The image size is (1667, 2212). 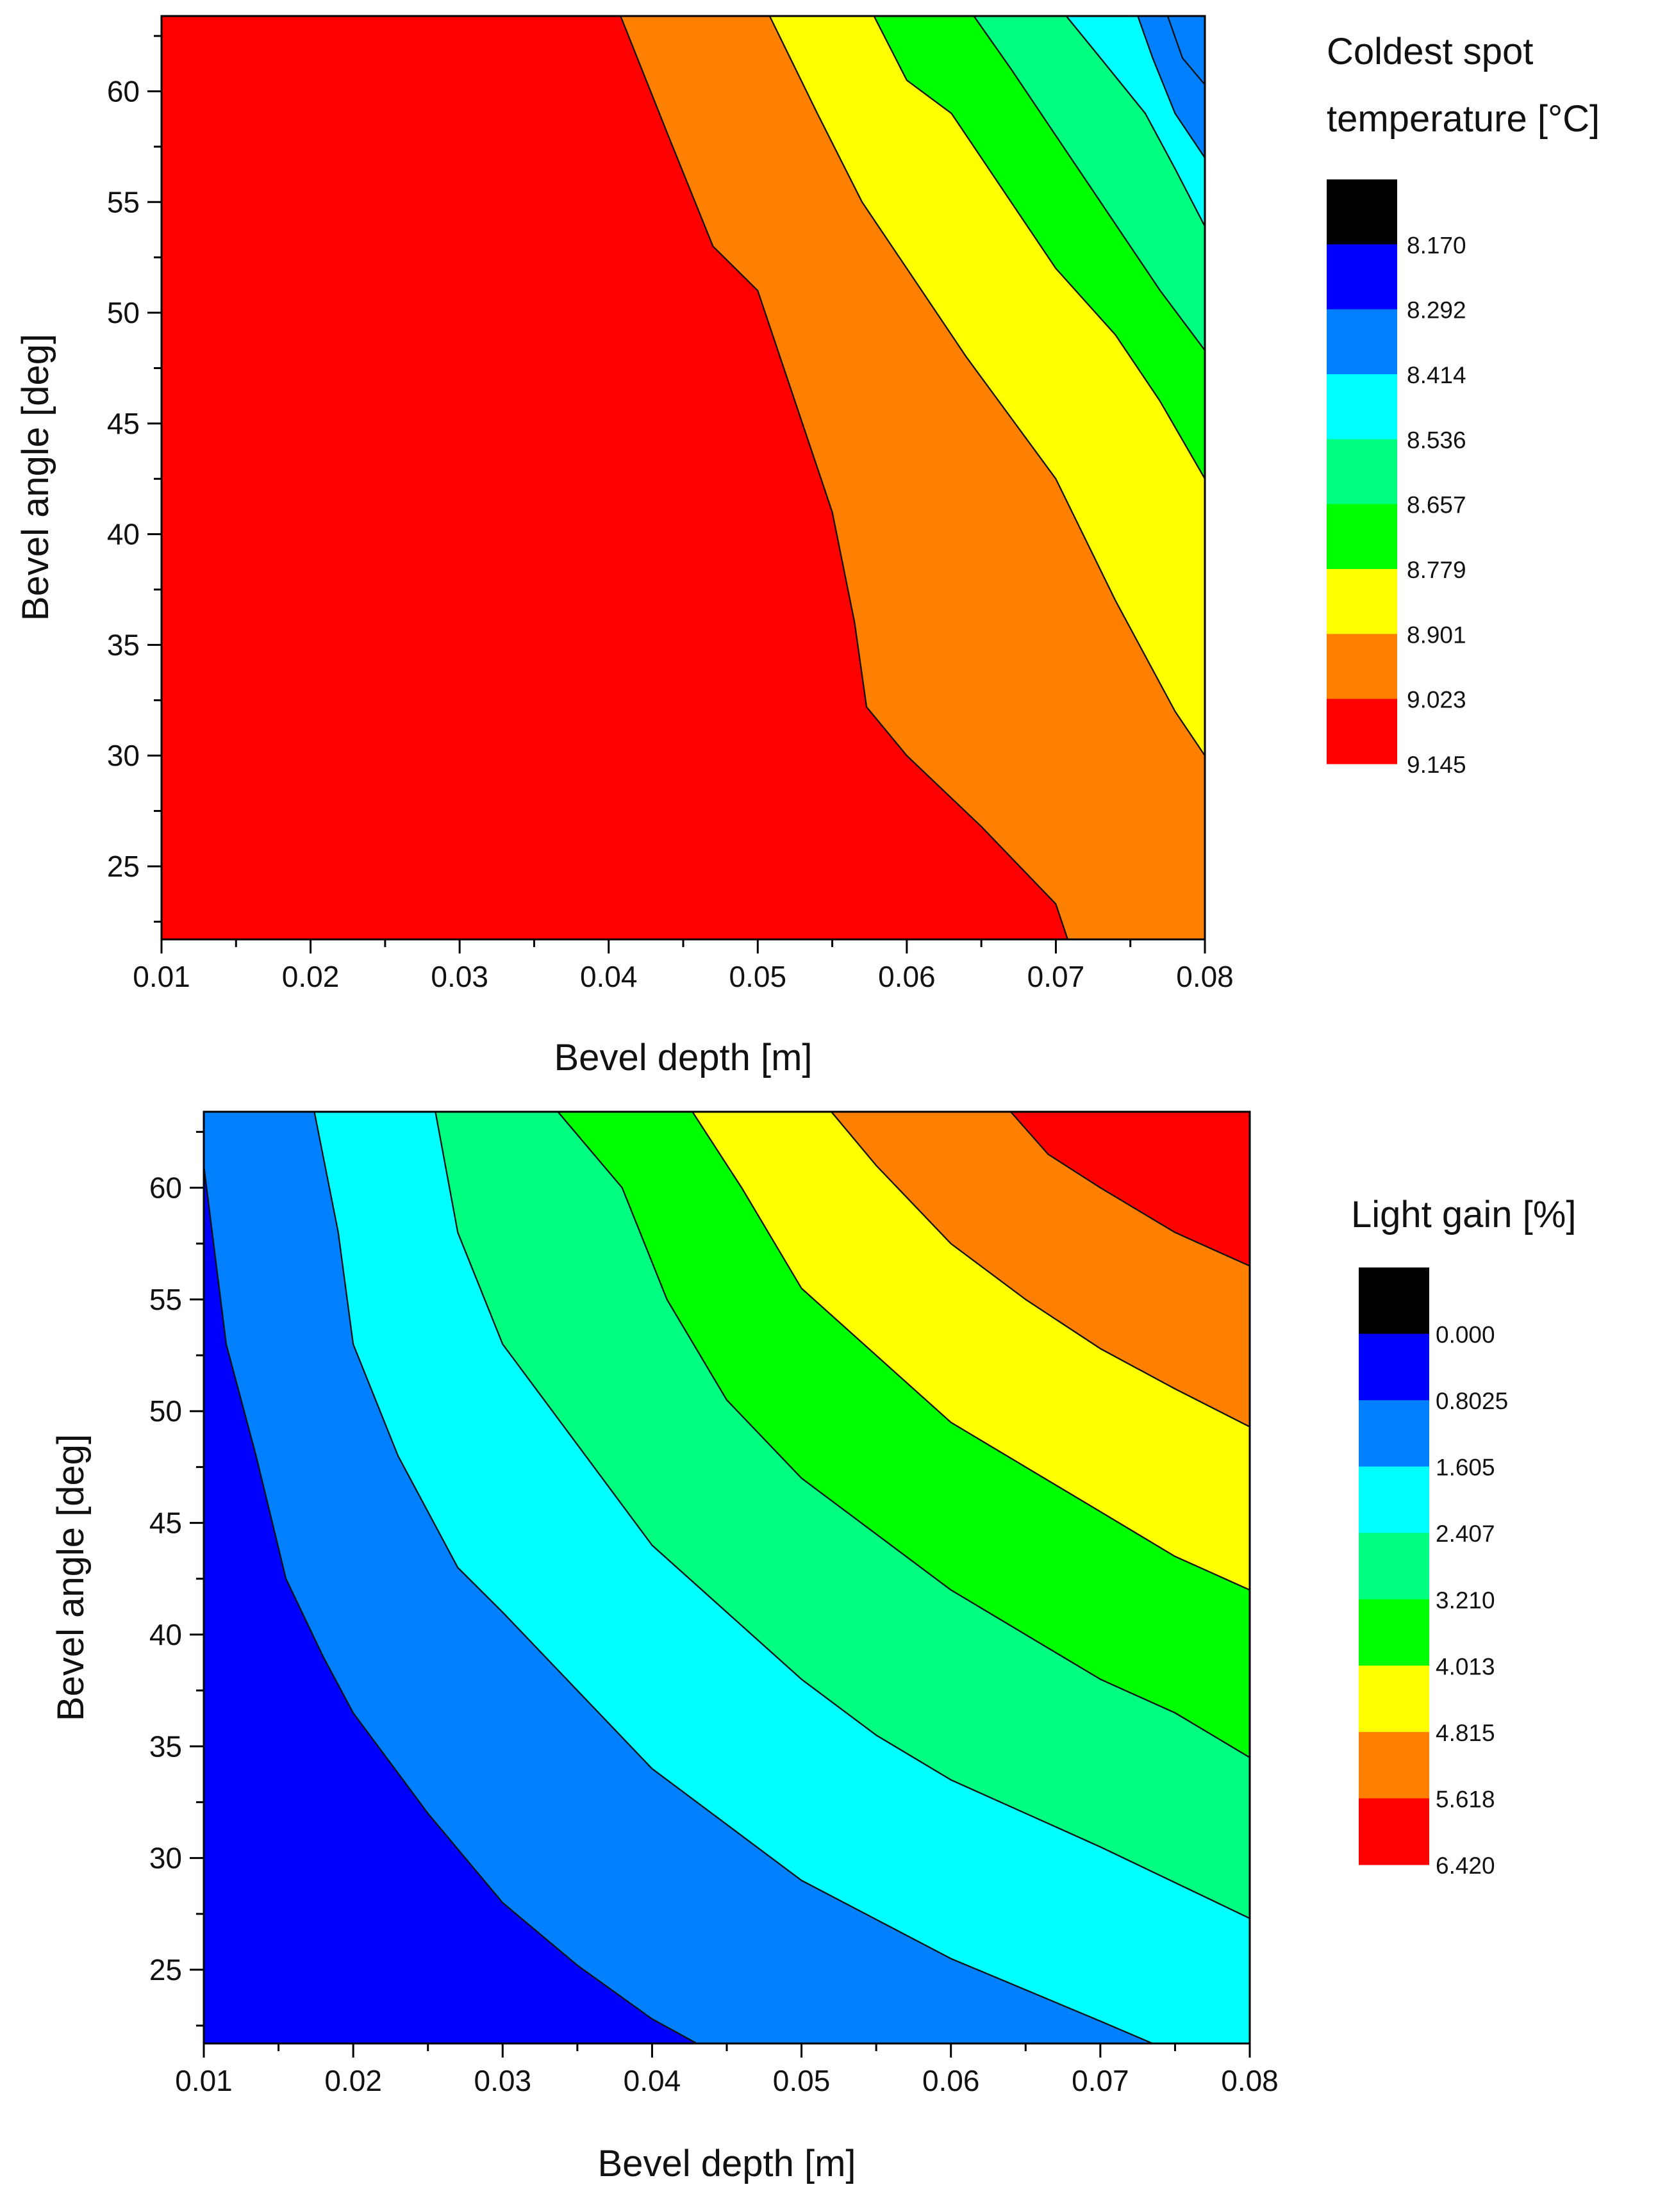 I want to click on p1-y-tick-label: 25, so click(x=165, y=1969).